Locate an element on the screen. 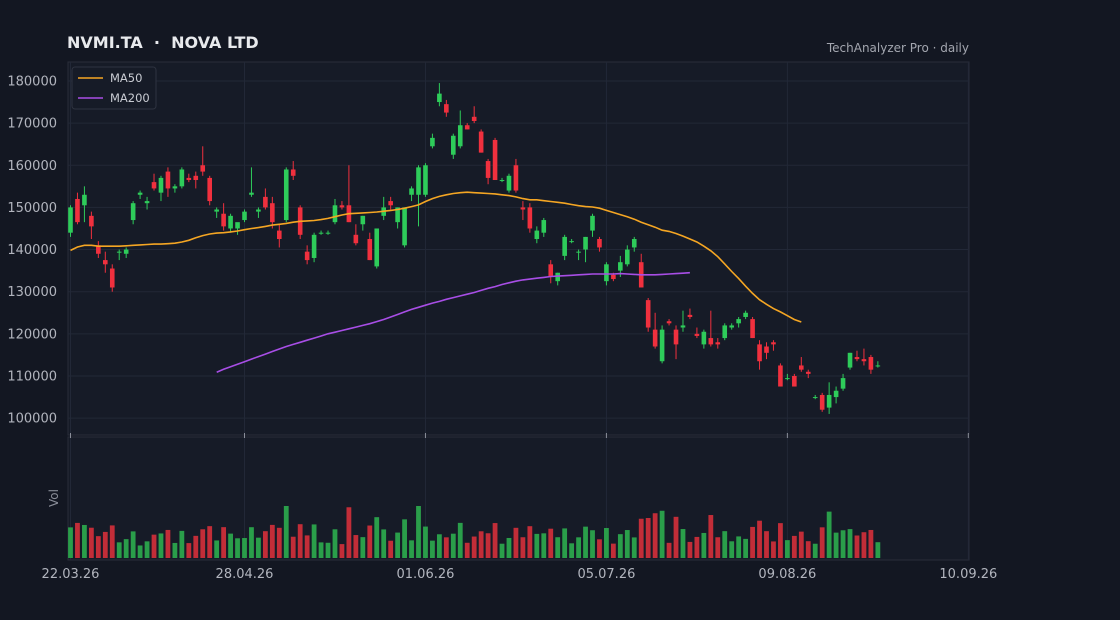  x-tick-label: 01.06.26 is located at coordinates (426, 574).